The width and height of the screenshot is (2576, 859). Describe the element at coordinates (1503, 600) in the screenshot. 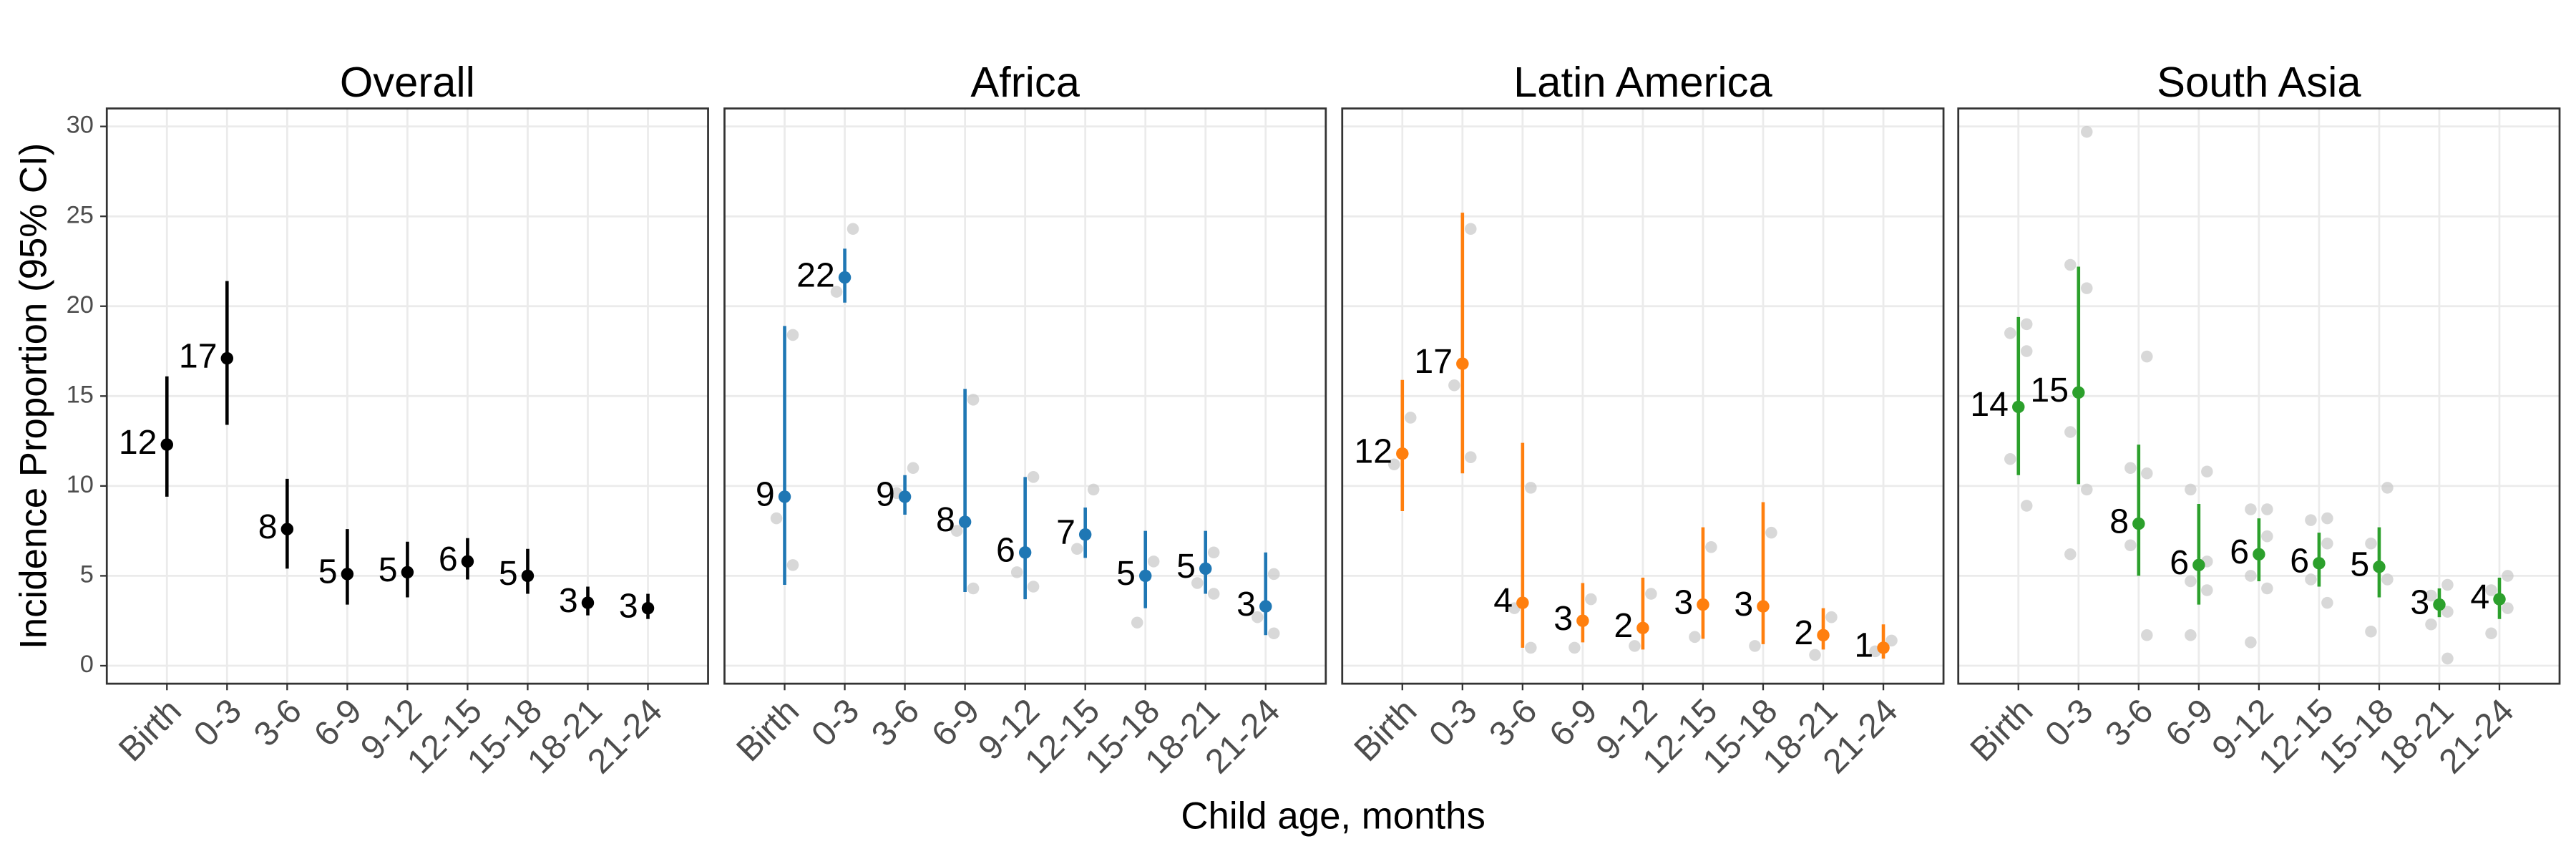

I see `data-label: 4` at that location.